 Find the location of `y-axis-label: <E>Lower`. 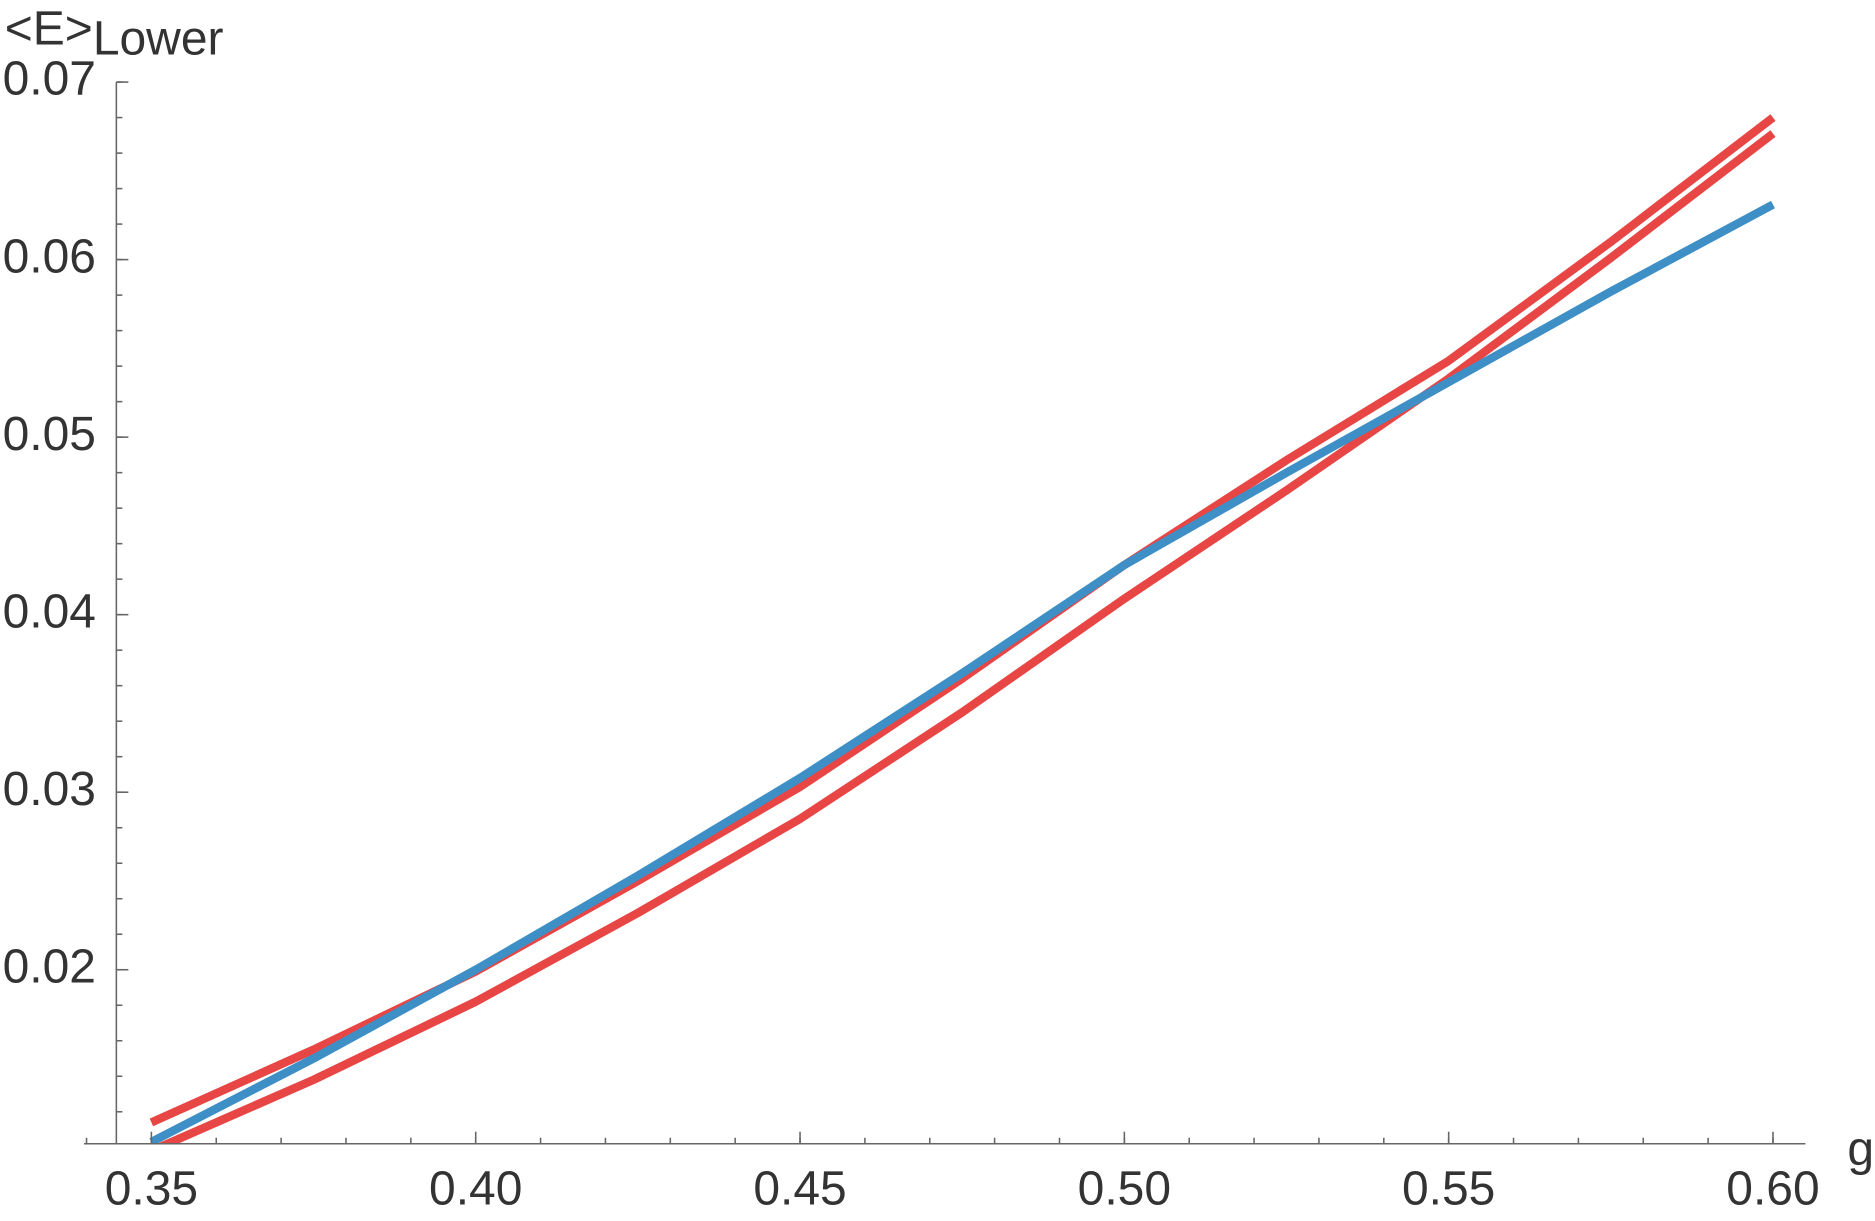

y-axis-label: <E>Lower is located at coordinates (114, 33).